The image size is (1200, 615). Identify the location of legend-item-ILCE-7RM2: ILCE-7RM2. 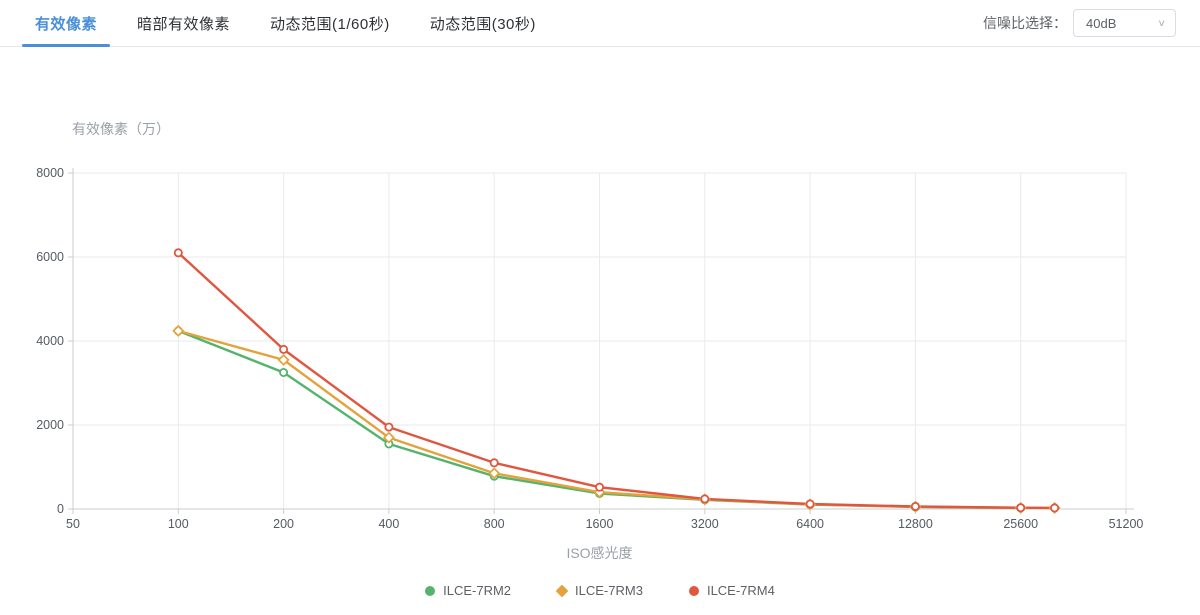
(468, 590).